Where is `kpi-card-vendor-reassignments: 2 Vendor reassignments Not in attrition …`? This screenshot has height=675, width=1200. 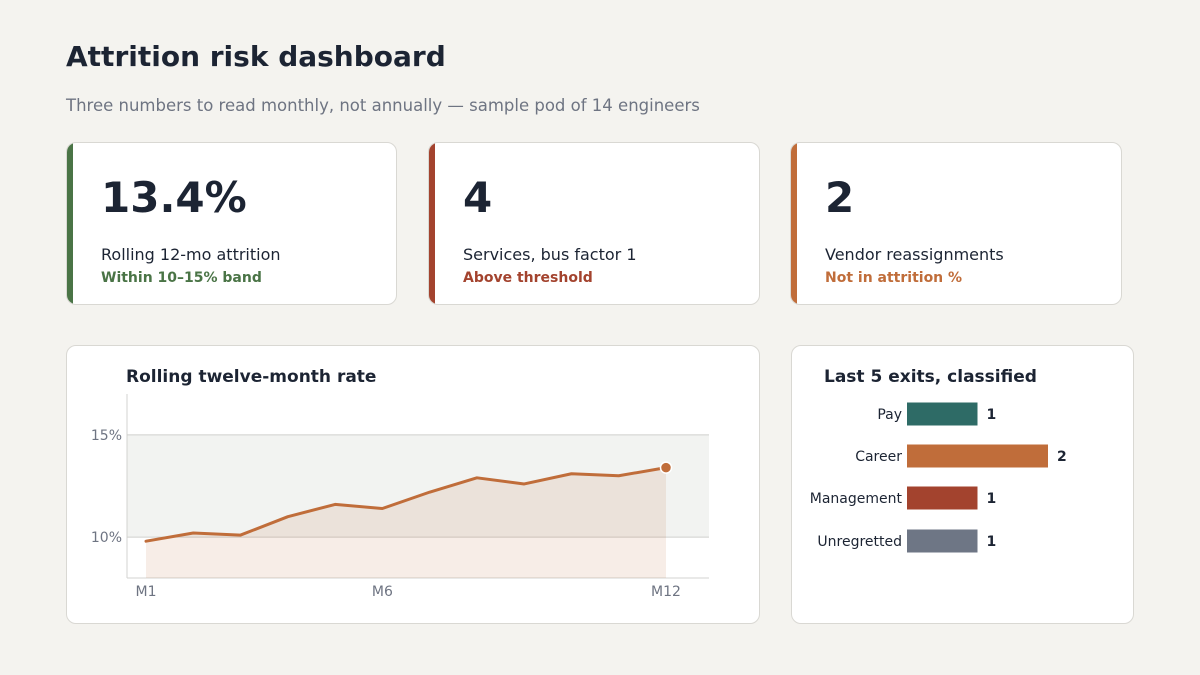 kpi-card-vendor-reassignments: 2 Vendor reassignments Not in attrition … is located at coordinates (956, 223).